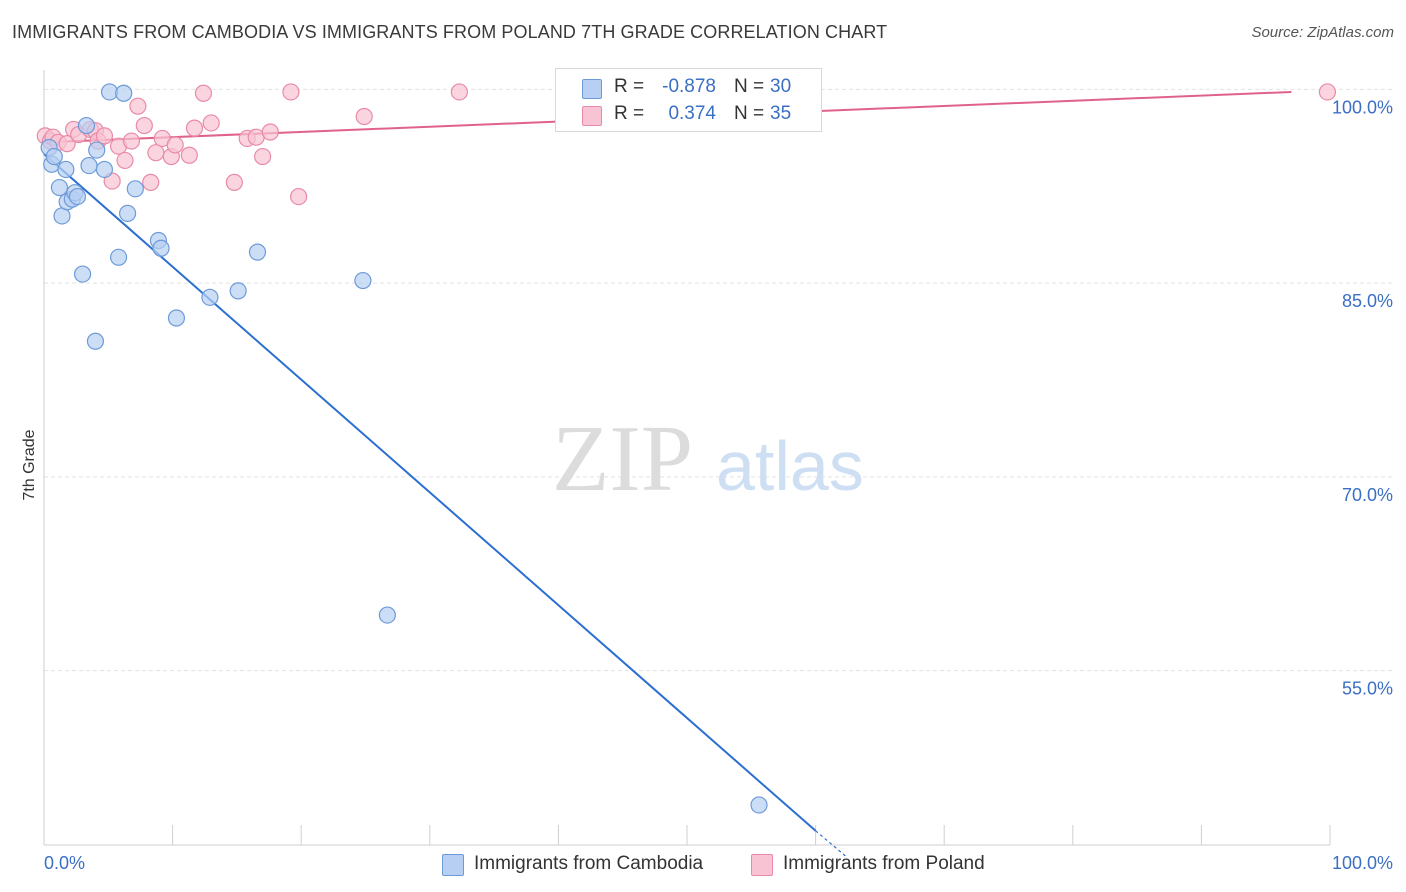 This screenshot has height=892, width=1406. What do you see at coordinates (781, 86) in the screenshot?
I see `legend-n-value: 30` at bounding box center [781, 86].